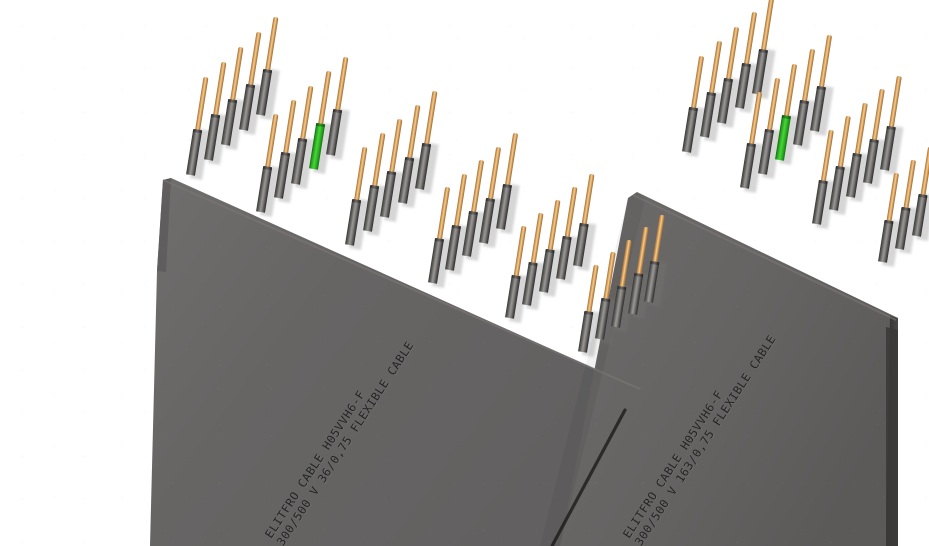 Image resolution: width=929 pixels, height=546 pixels. I want to click on cable-body-right-edge-lower, so click(892, 436).